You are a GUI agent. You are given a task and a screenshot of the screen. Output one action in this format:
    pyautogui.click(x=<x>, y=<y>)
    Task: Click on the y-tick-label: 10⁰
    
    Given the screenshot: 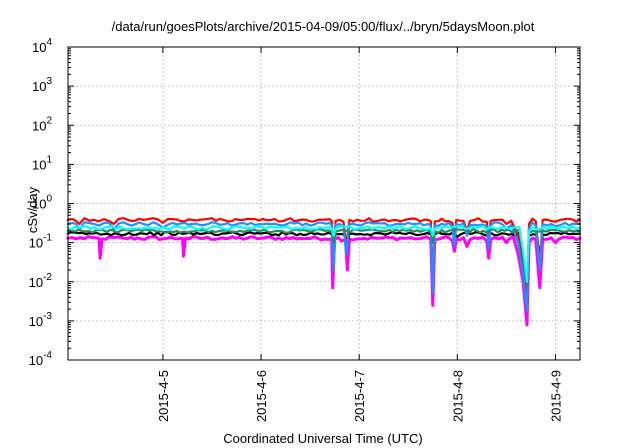 What is the action you would take?
    pyautogui.click(x=42, y=203)
    